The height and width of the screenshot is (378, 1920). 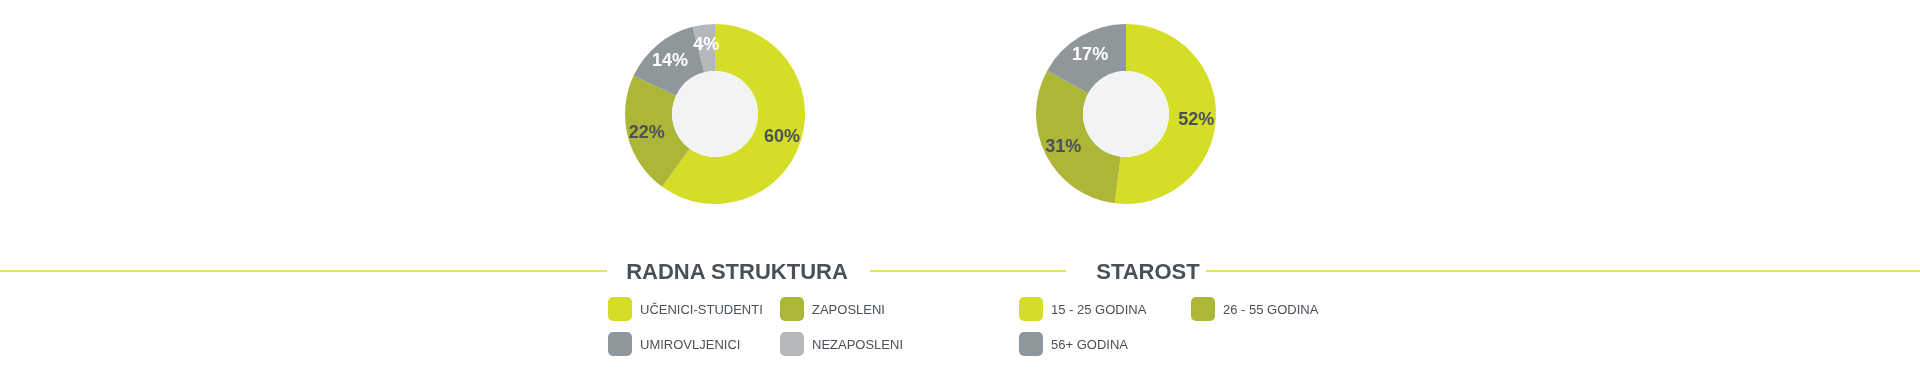 I want to click on legend-label: UČENICI-STUDENTI, so click(x=701, y=309).